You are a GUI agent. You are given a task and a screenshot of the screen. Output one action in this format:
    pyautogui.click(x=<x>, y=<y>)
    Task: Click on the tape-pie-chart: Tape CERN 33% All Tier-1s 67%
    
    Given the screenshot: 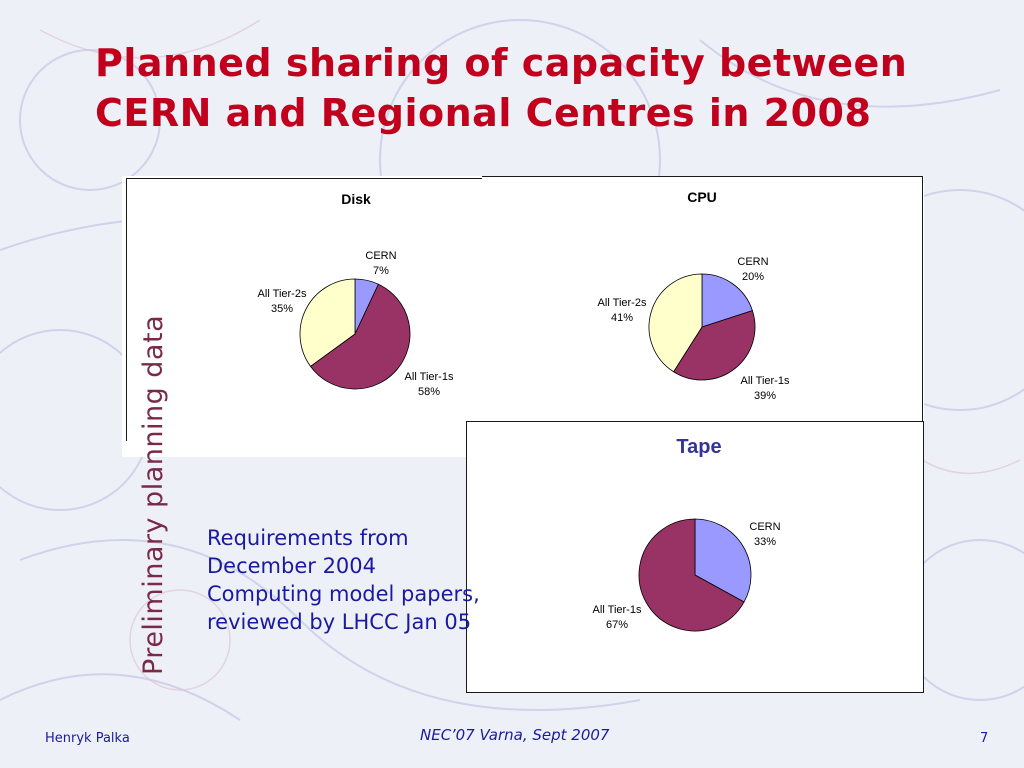 What is the action you would take?
    pyautogui.click(x=687, y=534)
    